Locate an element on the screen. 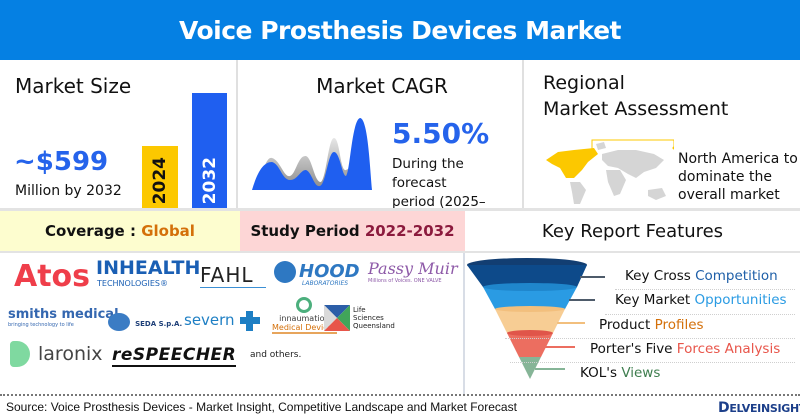 This screenshot has height=420, width=800. key-features-title: Key Report Features is located at coordinates (632, 231).